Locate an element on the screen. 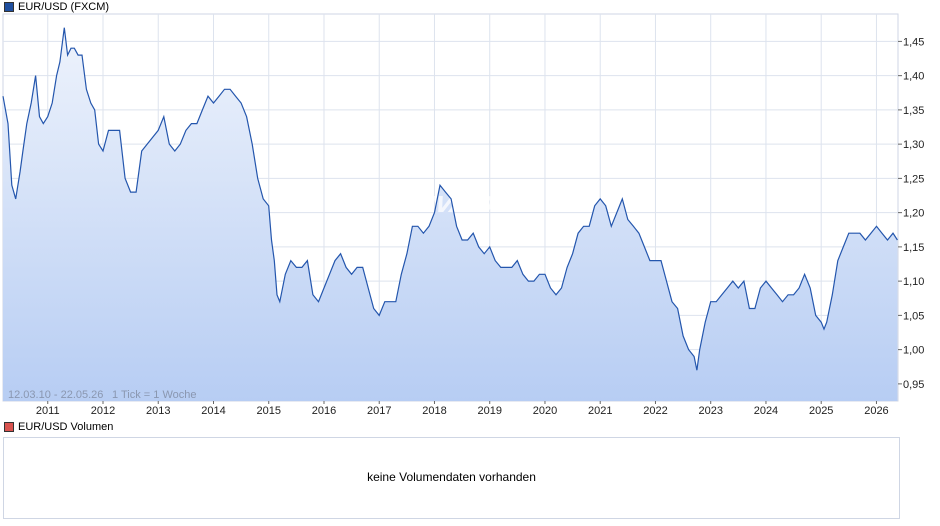 This screenshot has height=526, width=940. x-tick-label: 2025 is located at coordinates (821, 411).